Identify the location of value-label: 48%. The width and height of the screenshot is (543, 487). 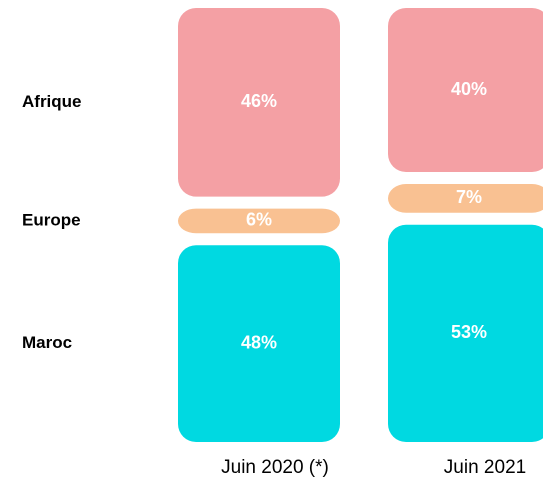
(259, 342).